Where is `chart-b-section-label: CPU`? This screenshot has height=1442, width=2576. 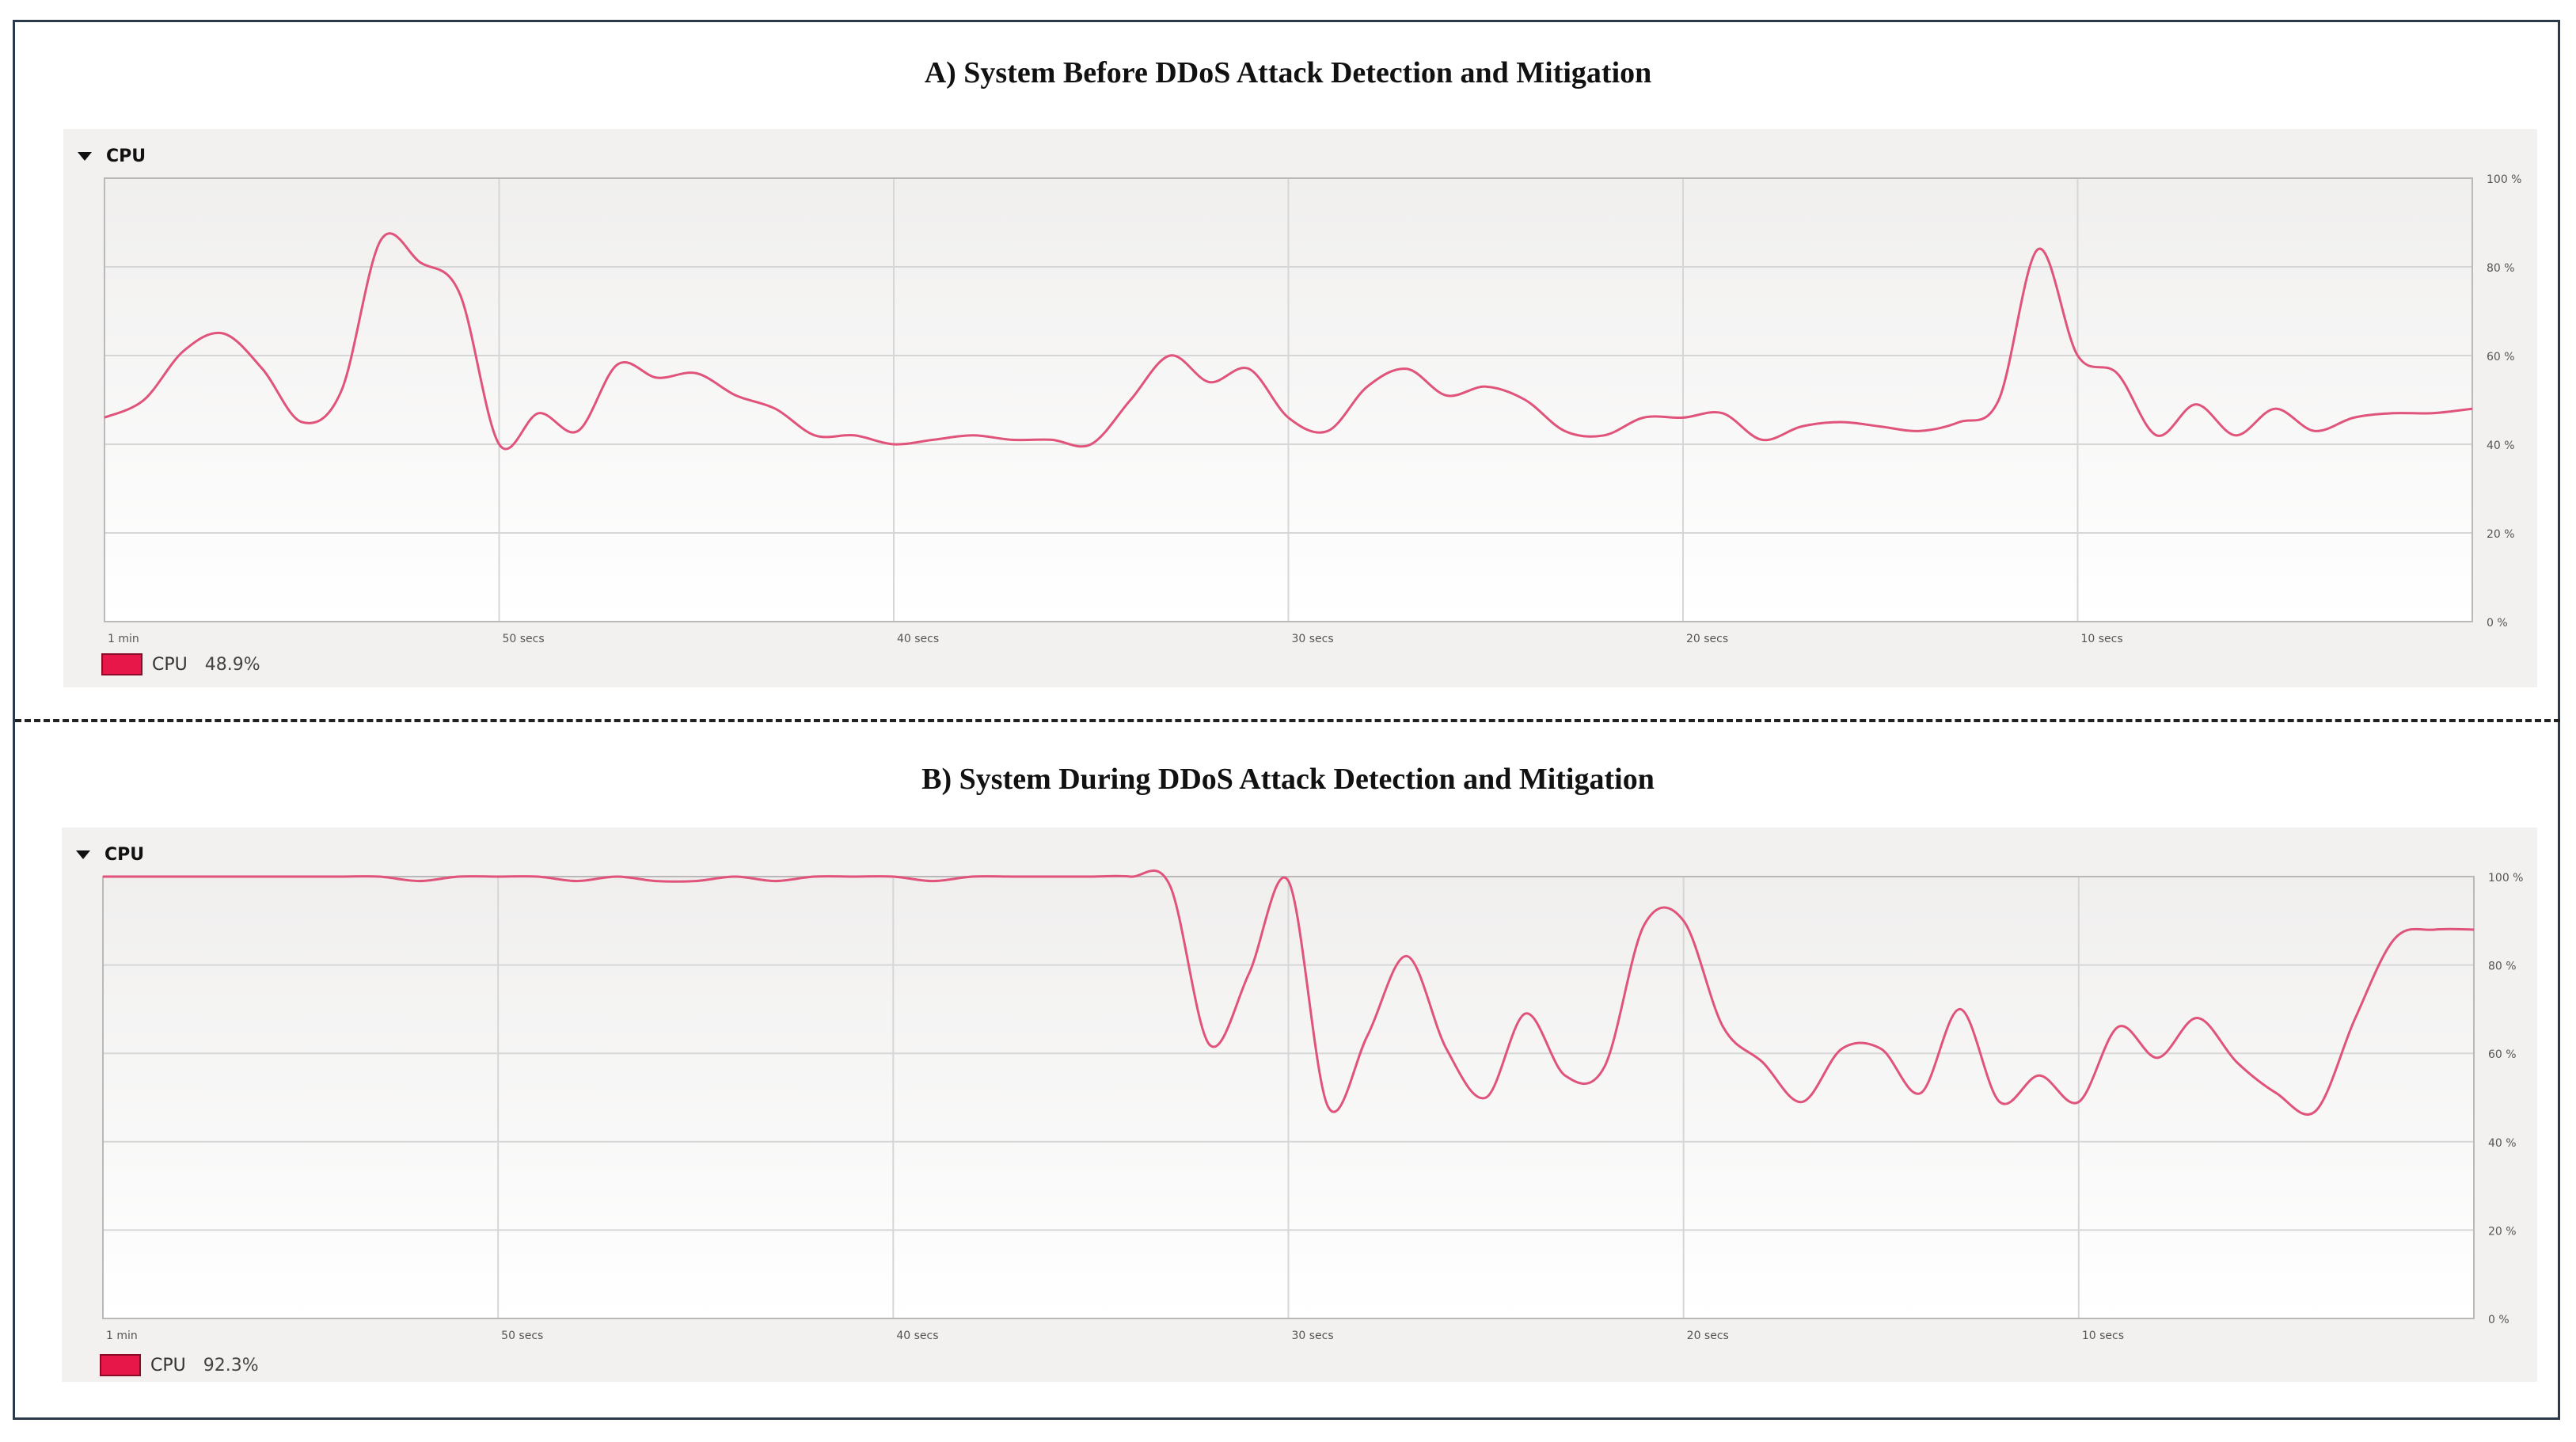 chart-b-section-label: CPU is located at coordinates (125, 855).